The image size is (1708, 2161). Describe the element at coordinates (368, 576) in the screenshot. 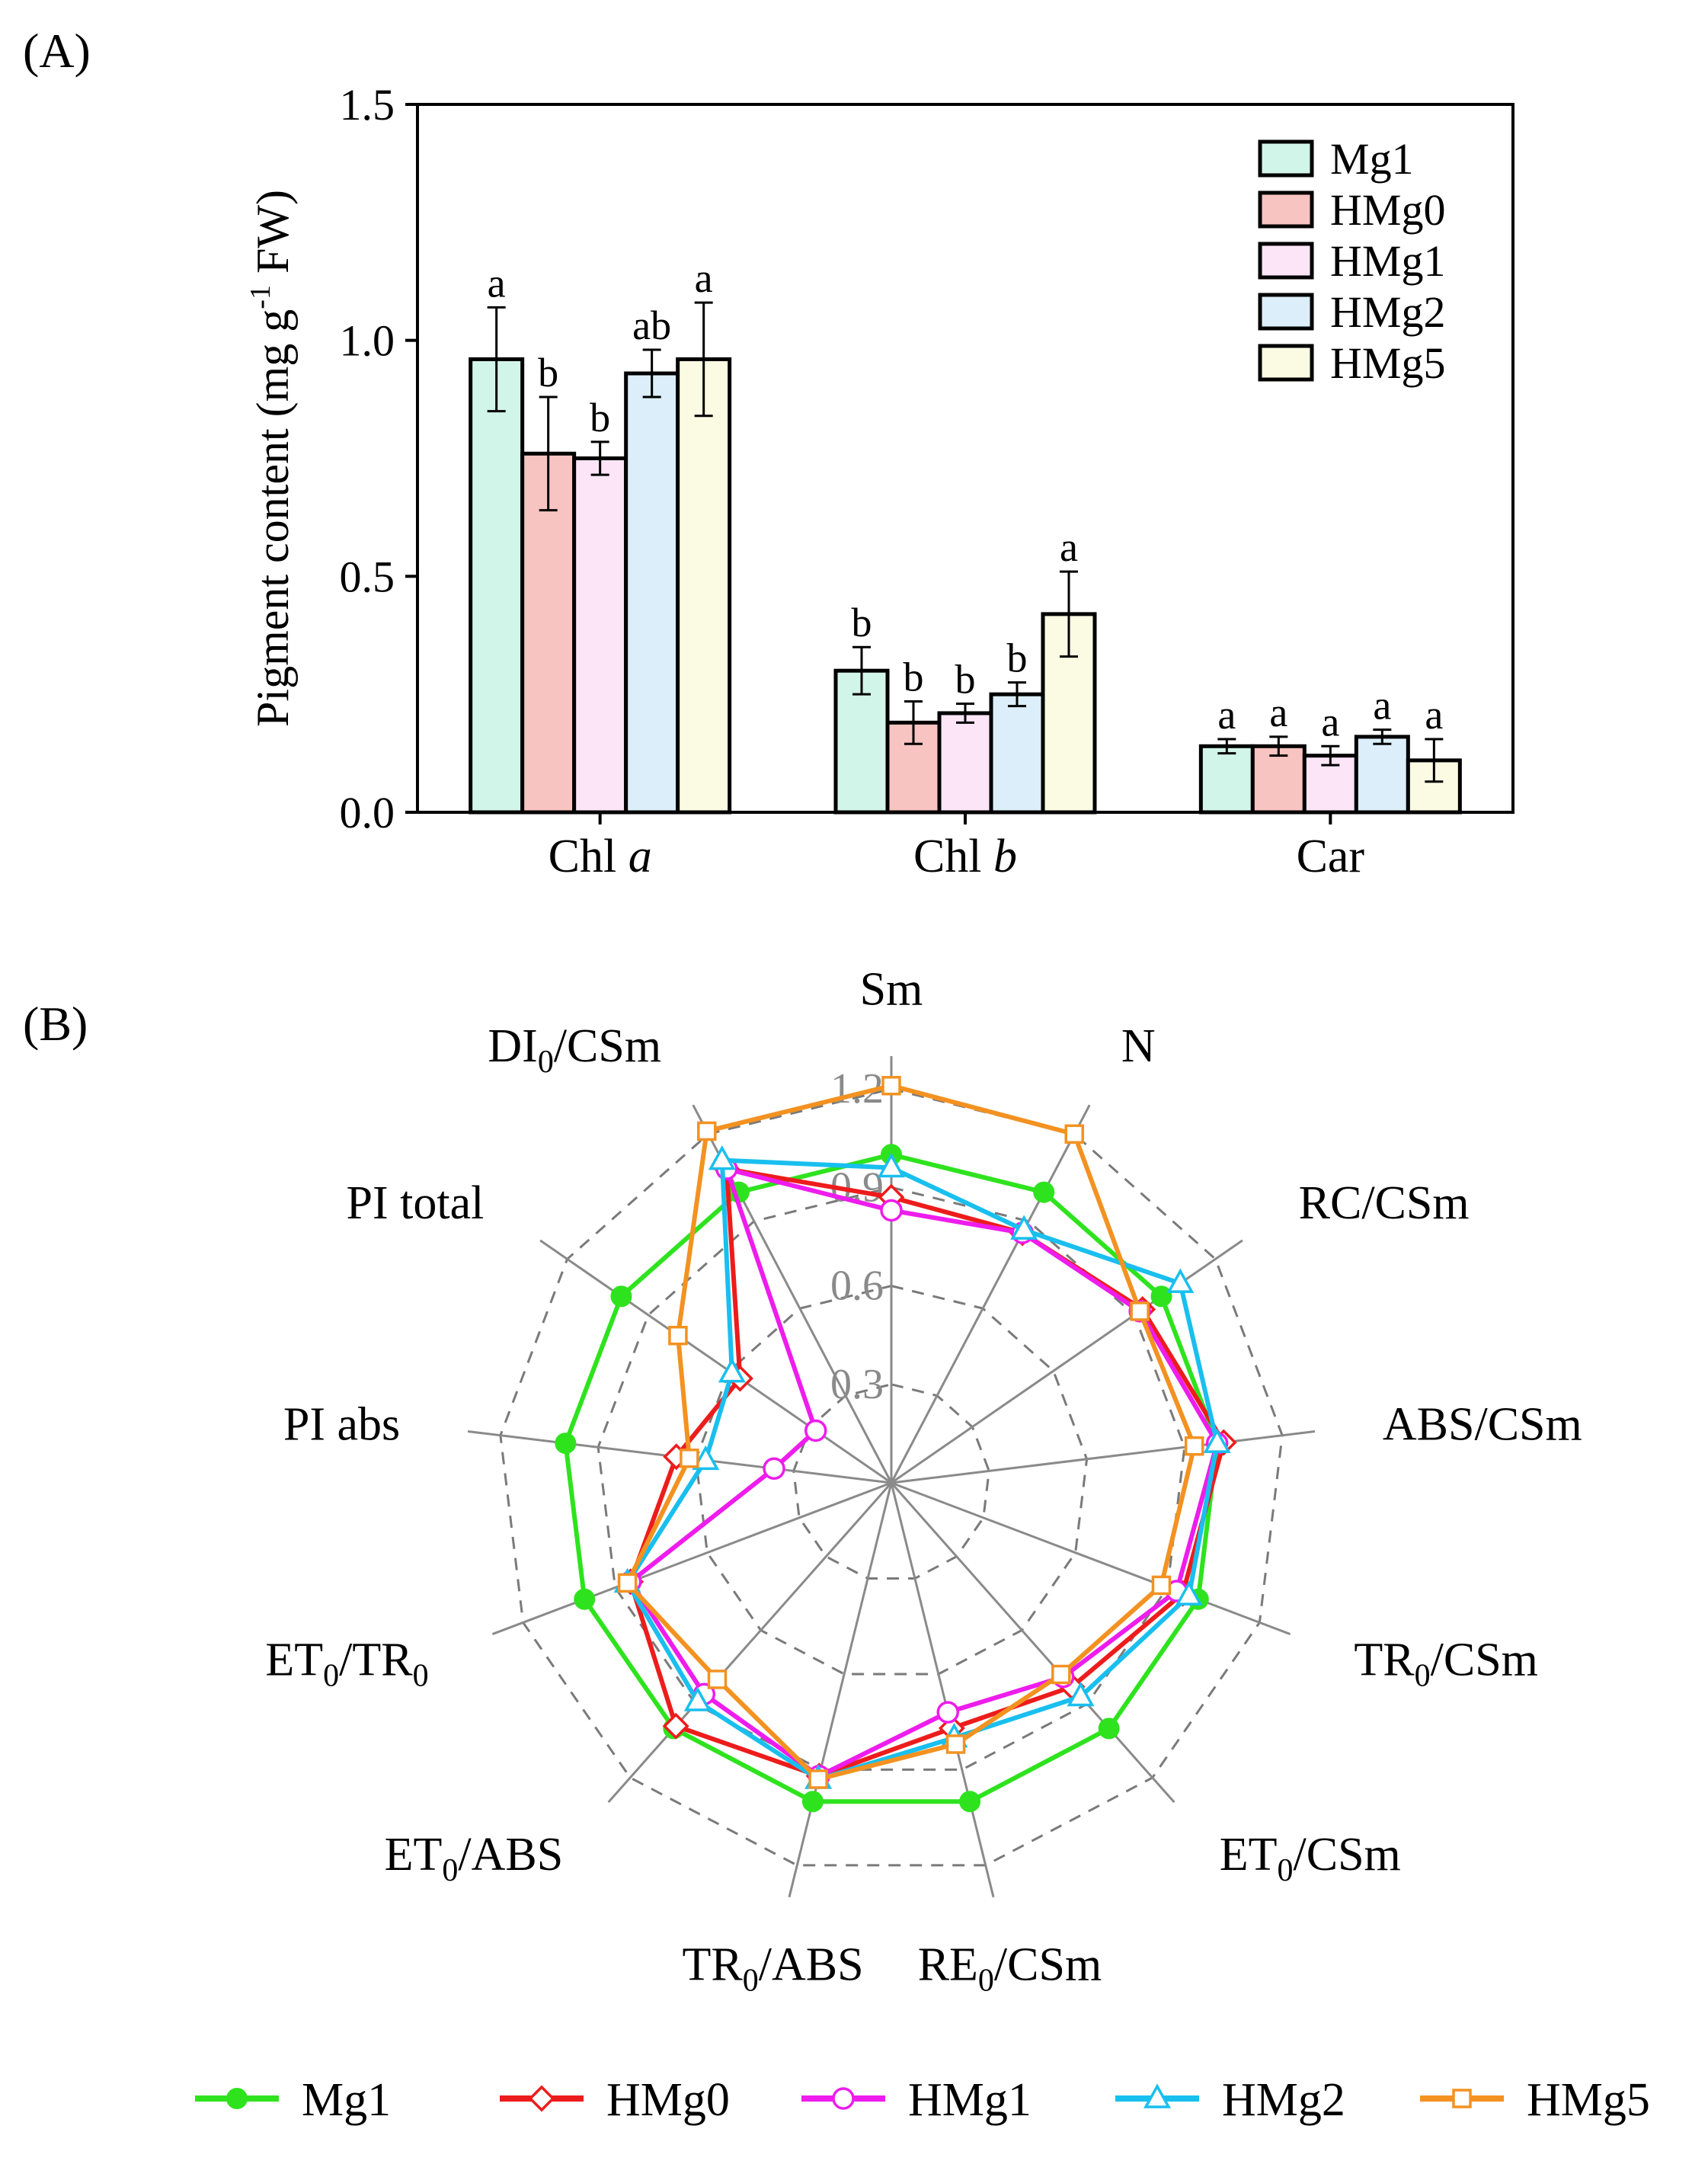

I see `y-tick-label: 0.5` at that location.